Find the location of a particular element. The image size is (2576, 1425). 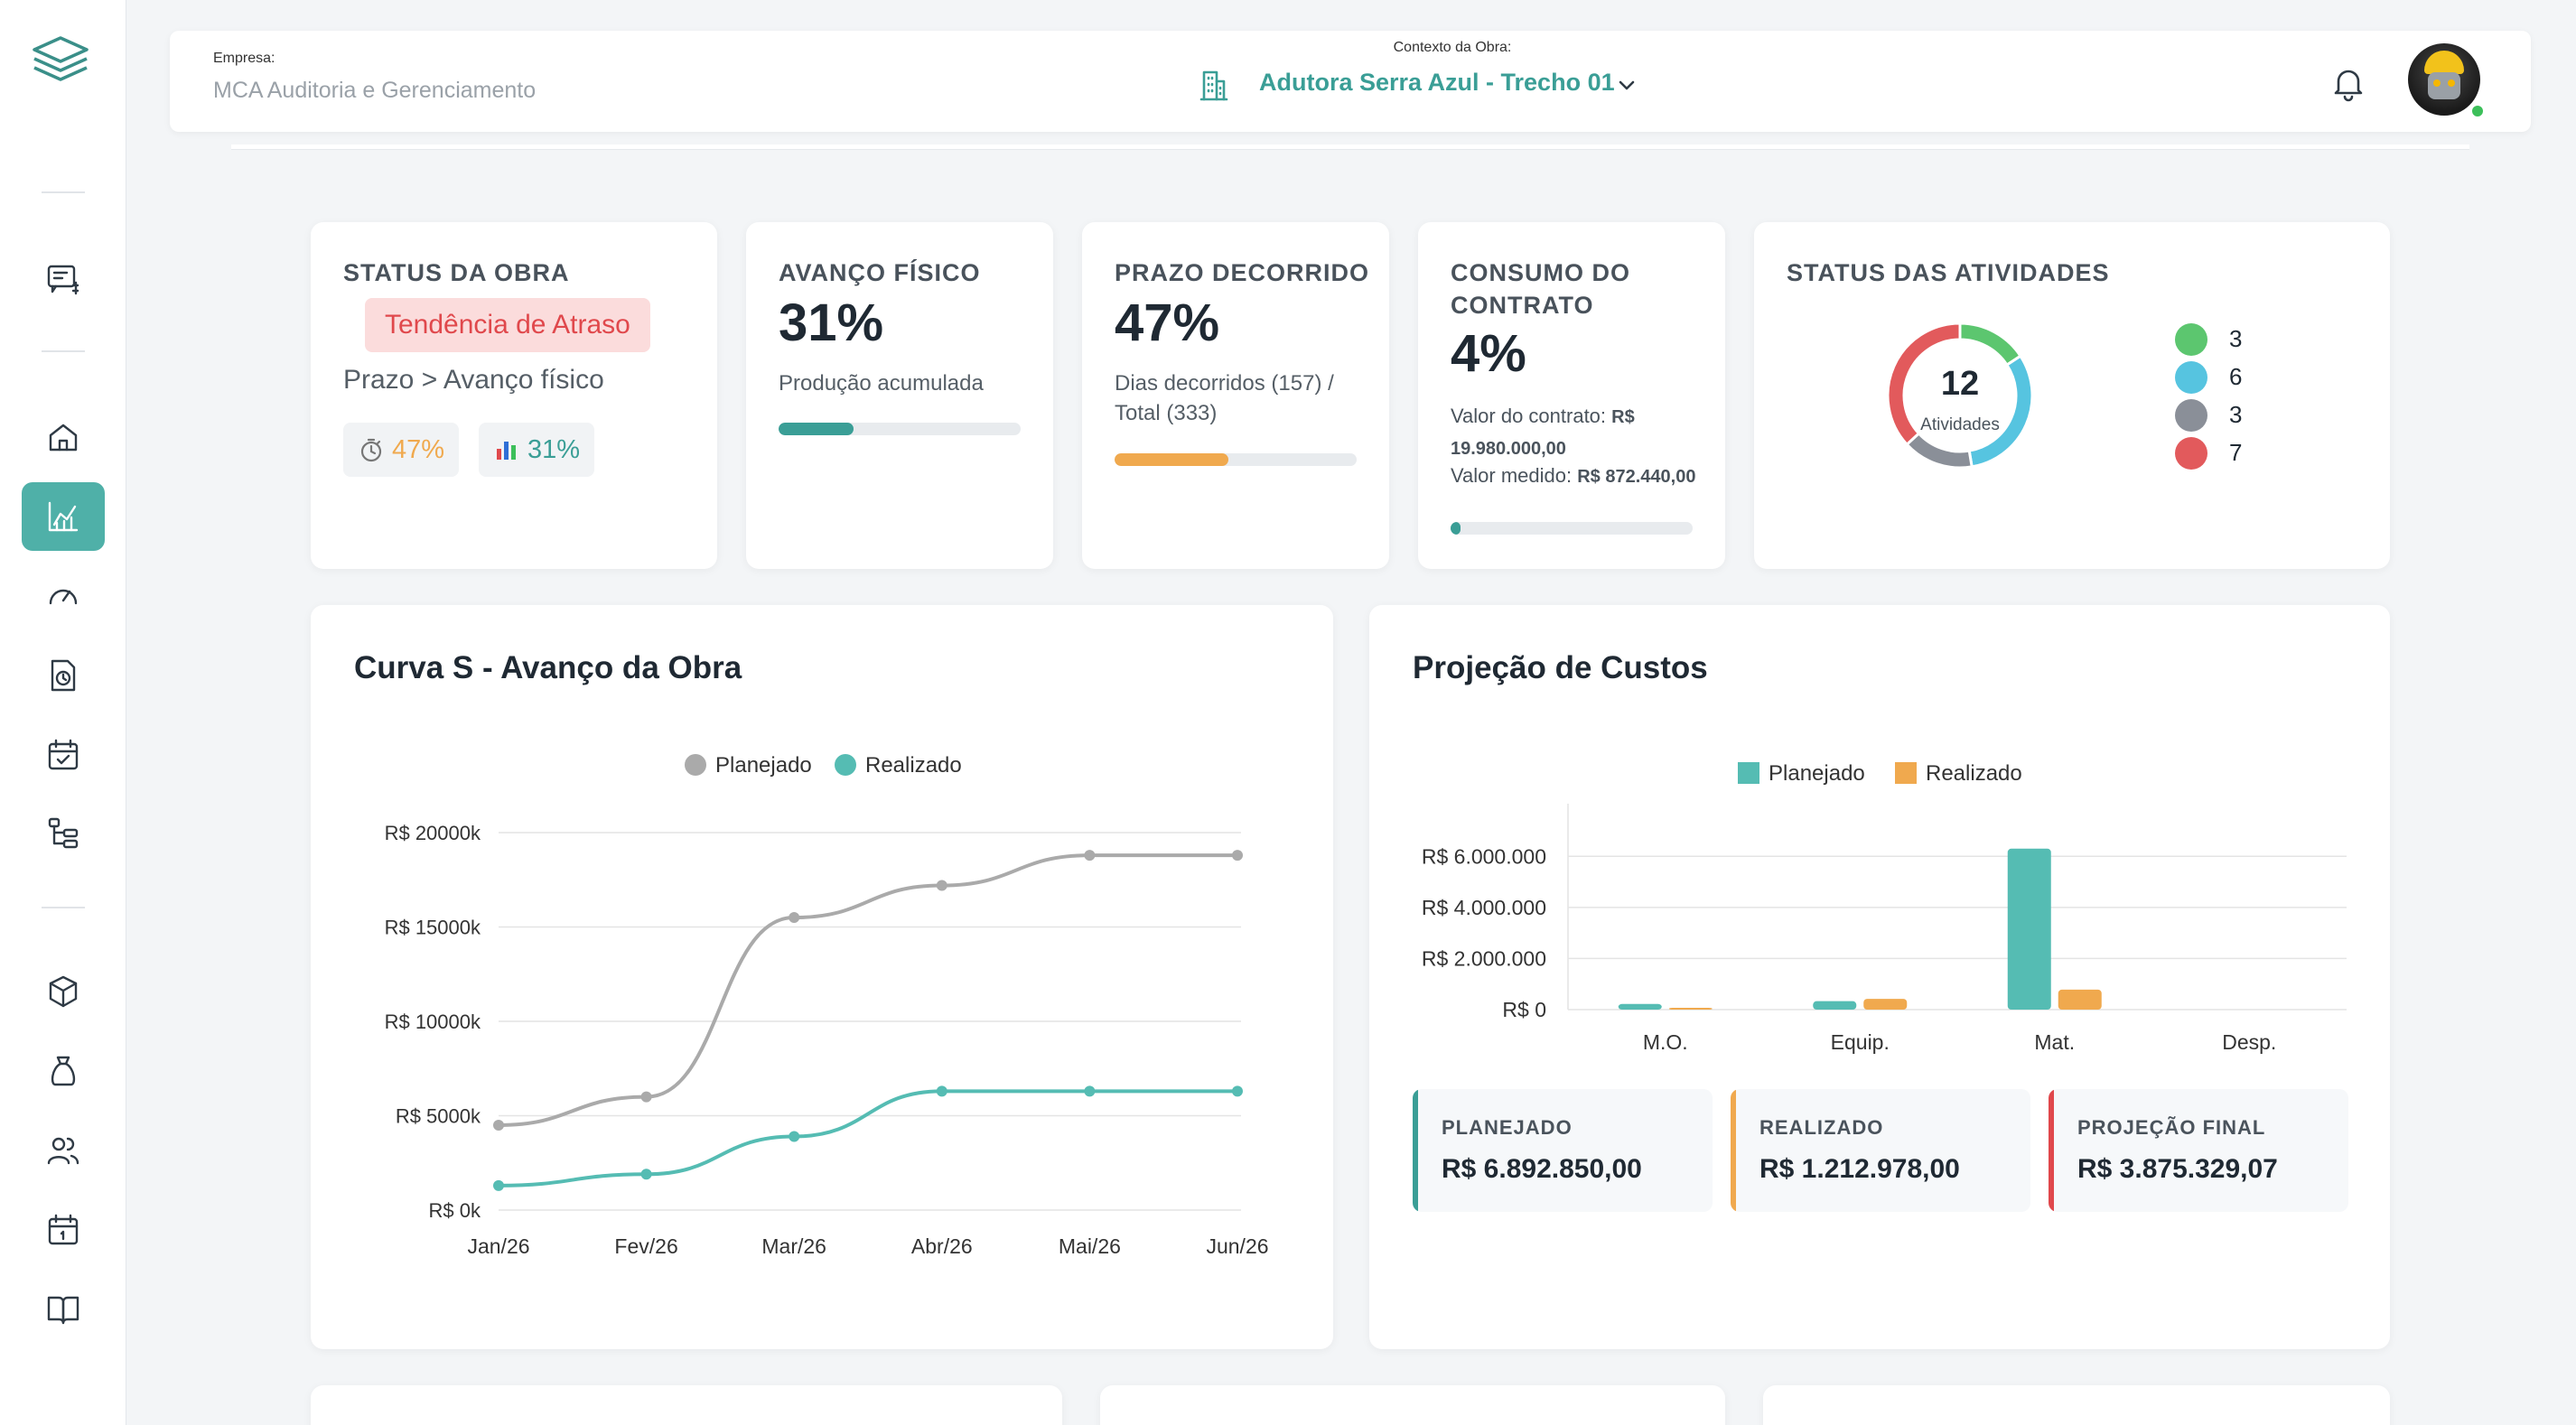

document-clock-icon is located at coordinates (63, 675).